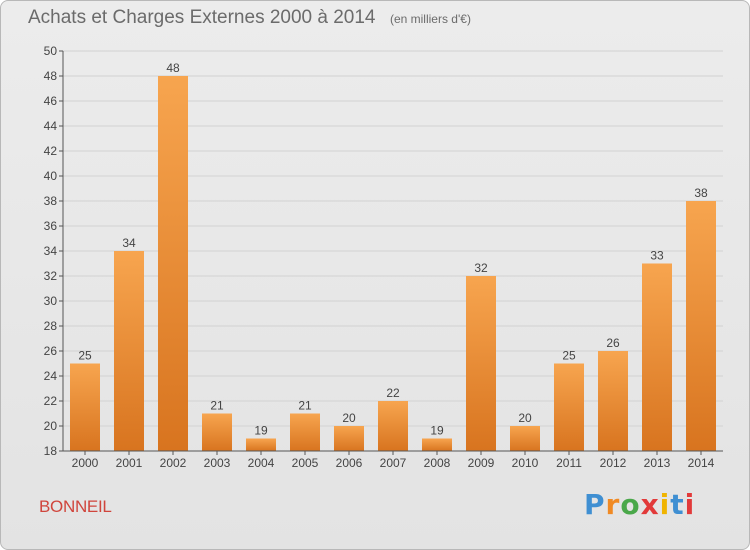 The image size is (750, 550). What do you see at coordinates (51, 151) in the screenshot?
I see `y-tick-label: 42` at bounding box center [51, 151].